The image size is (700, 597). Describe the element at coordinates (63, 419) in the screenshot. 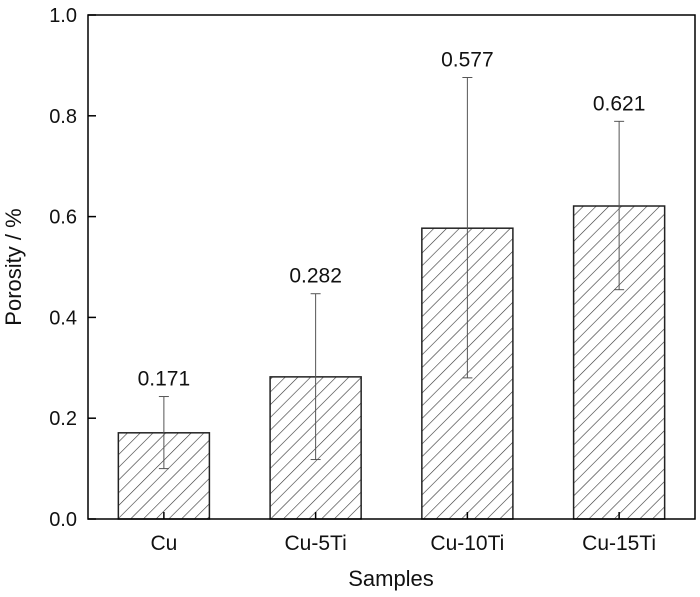

I see `y-tick-label: 0.2` at that location.